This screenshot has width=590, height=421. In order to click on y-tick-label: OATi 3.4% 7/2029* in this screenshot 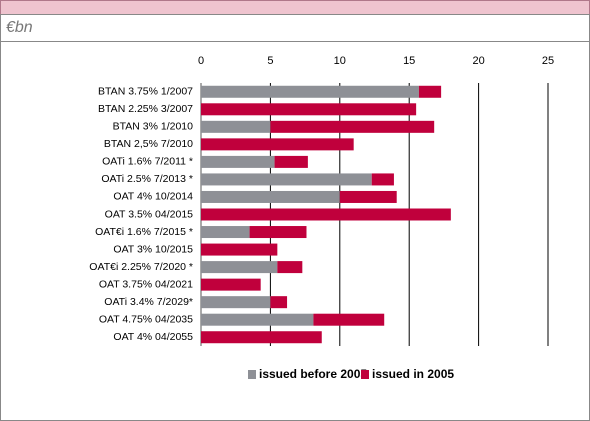, I will do `click(148, 302)`.